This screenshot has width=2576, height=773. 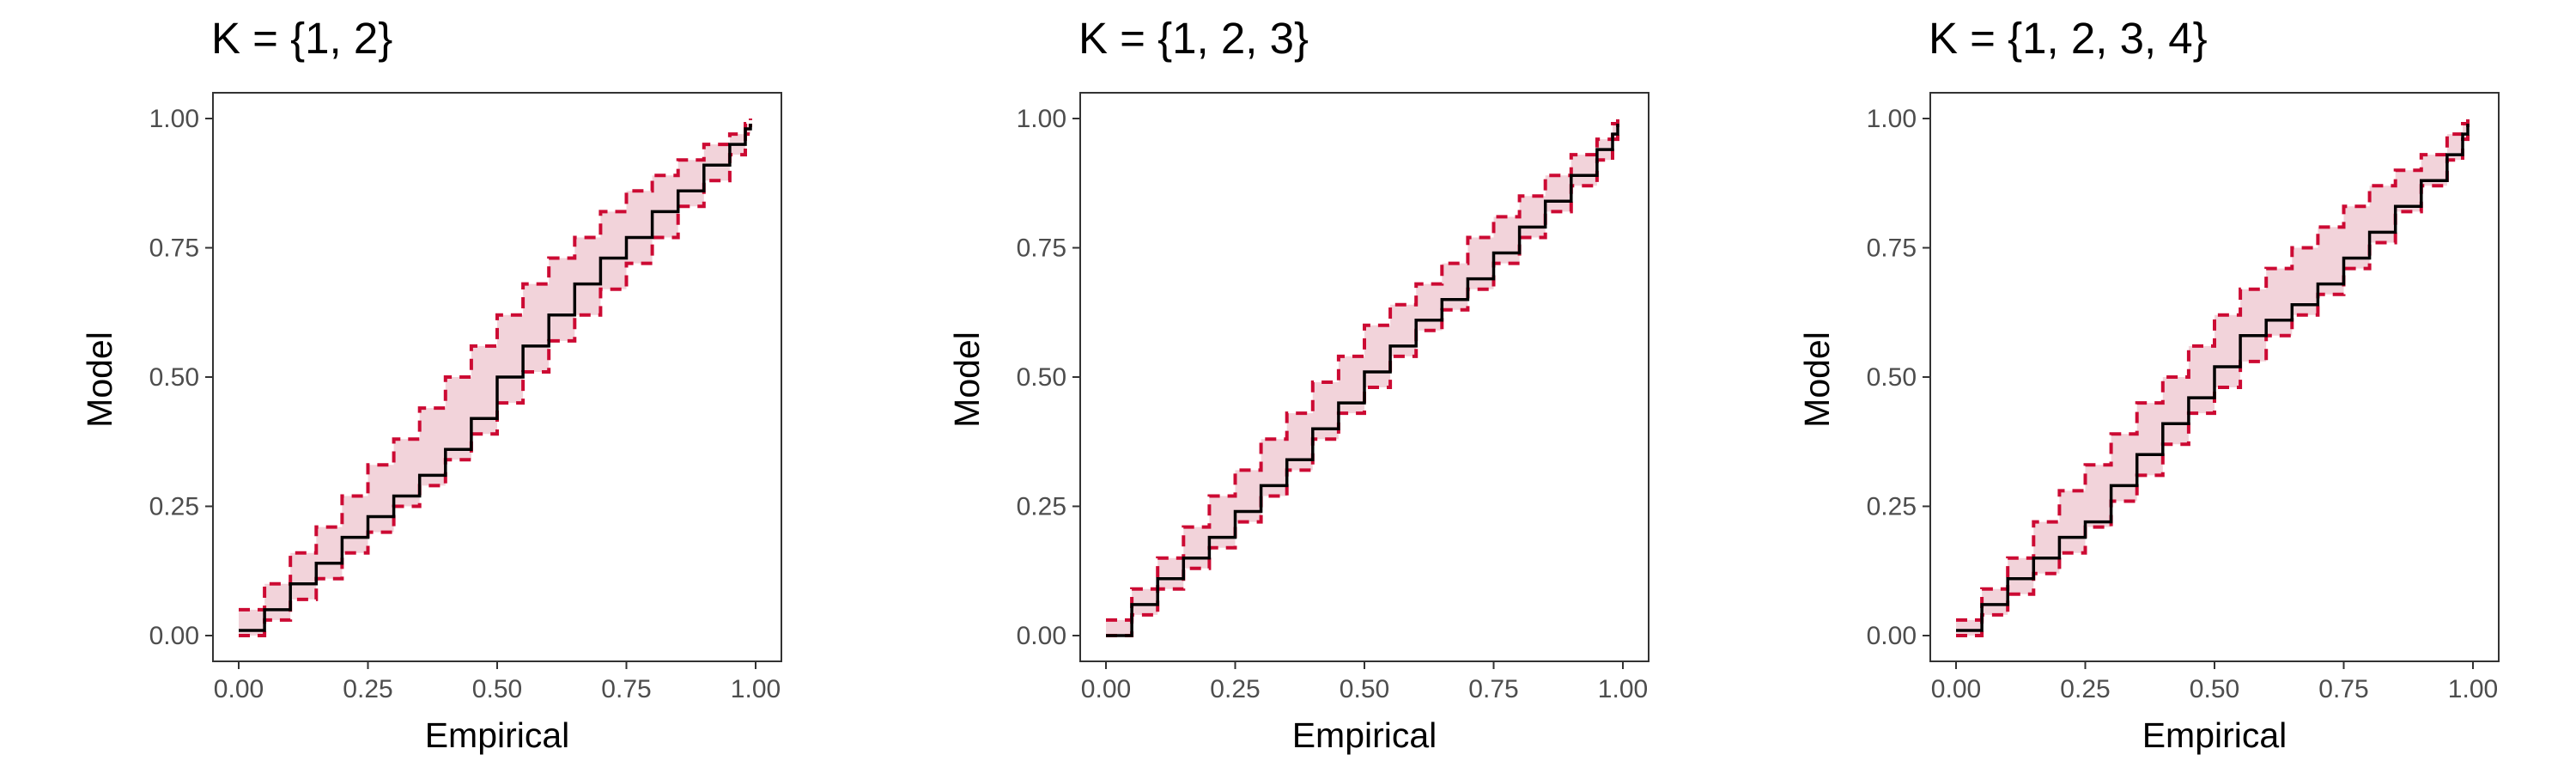 I want to click on chart-title: K = {1, 2}, so click(x=301, y=38).